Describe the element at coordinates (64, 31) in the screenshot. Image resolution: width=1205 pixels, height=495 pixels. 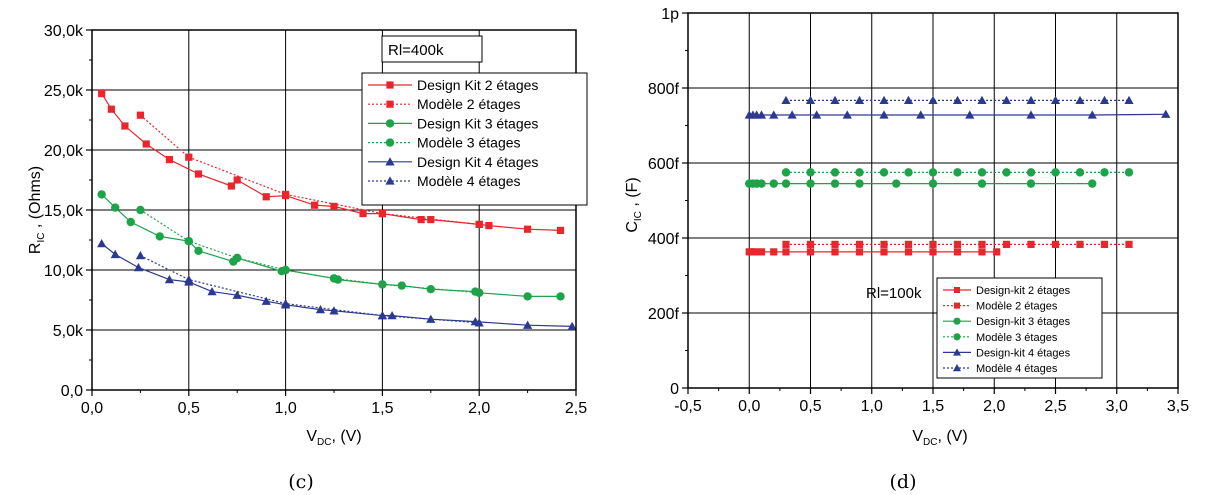
I see `y-tick-label: 30,0k` at that location.